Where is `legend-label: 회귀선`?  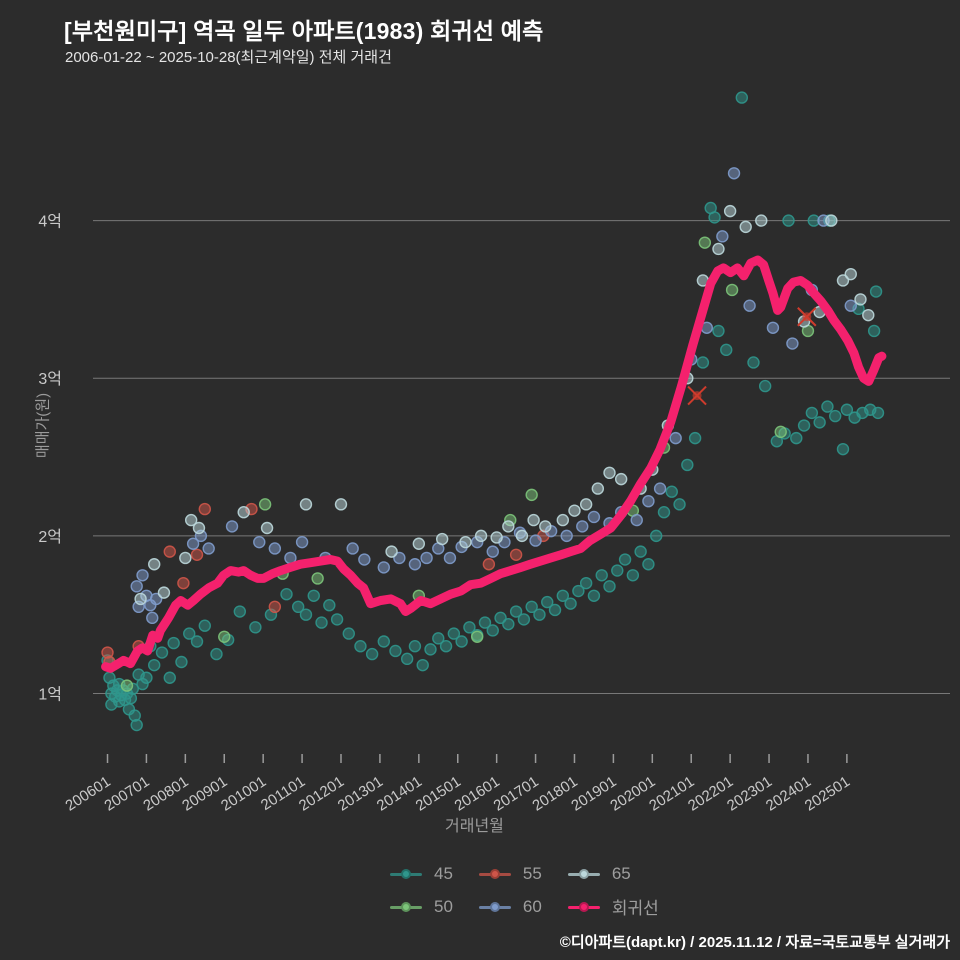 legend-label: 회귀선 is located at coordinates (635, 908).